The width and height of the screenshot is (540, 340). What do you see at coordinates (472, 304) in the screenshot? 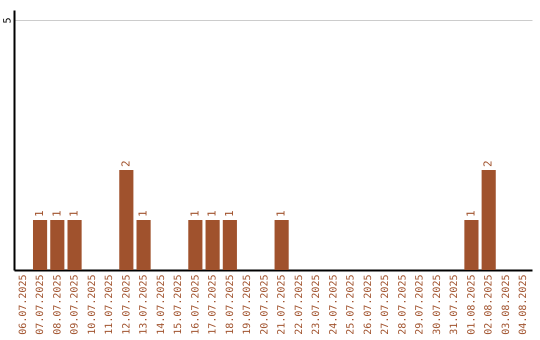
I see `x-tick-label: 01.08.2025` at bounding box center [472, 304].